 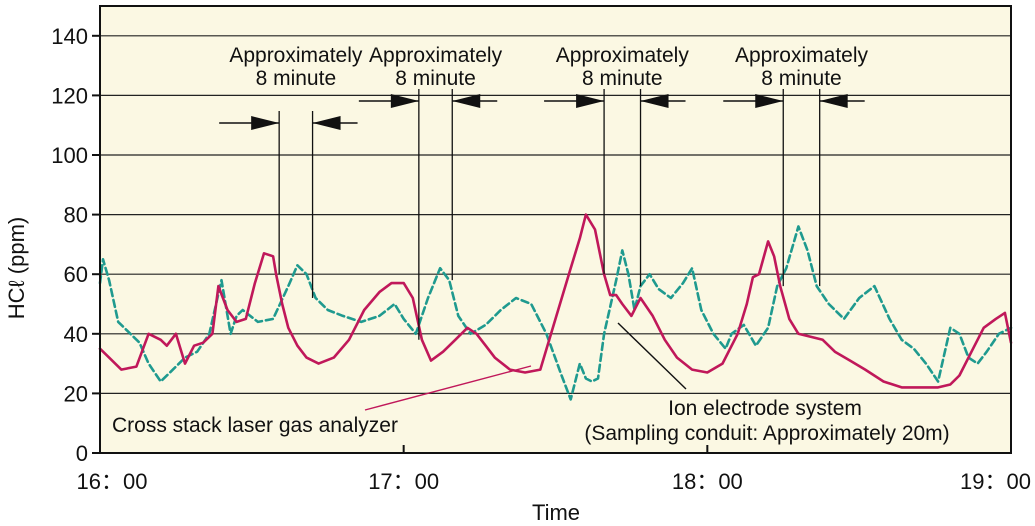 I want to click on laser-series-label: Cross stack laser gas analyzer, so click(x=255, y=425).